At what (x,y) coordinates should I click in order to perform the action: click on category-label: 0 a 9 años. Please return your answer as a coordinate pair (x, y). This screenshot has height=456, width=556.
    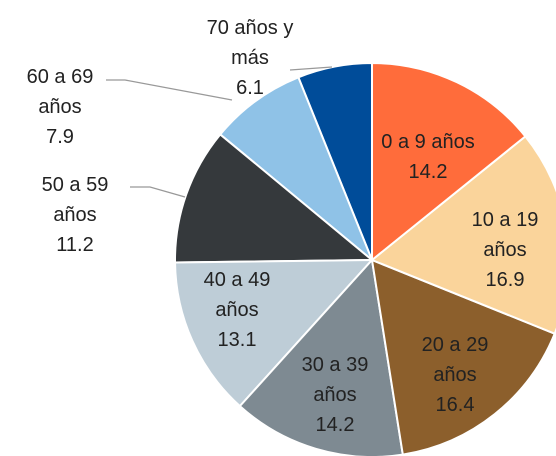
    Looking at the image, I should click on (428, 142).